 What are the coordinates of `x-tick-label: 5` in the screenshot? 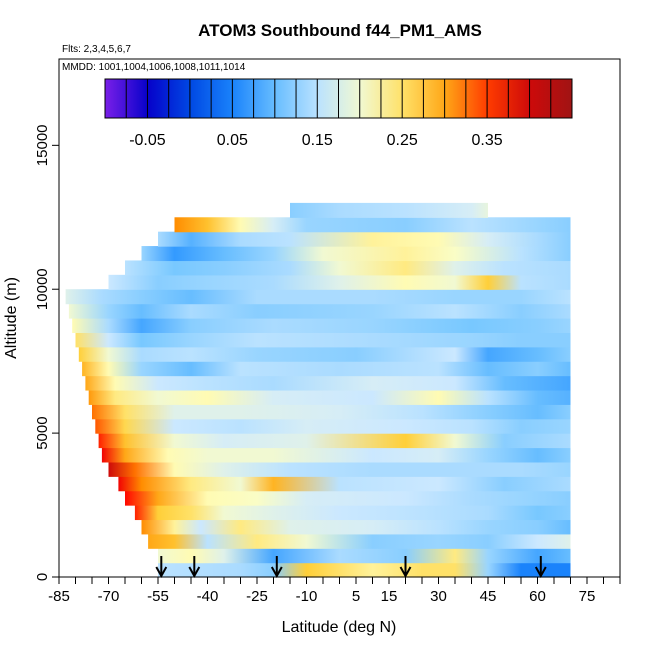 It's located at (356, 596).